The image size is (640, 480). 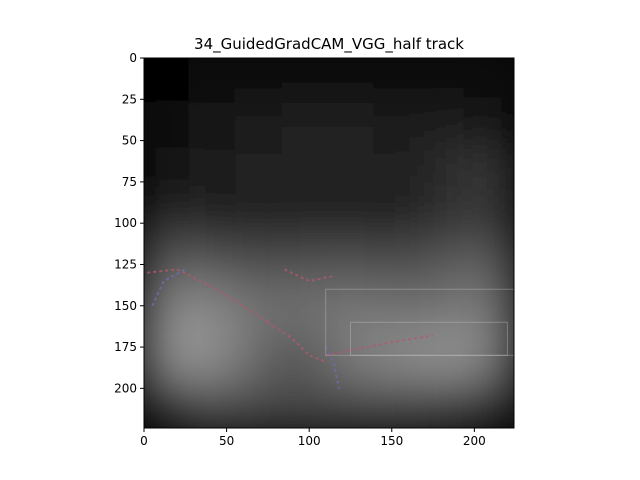 I want to click on y-axis-ticks: 0 25 50 75 100 125 150 175 200, so click(x=129, y=223).